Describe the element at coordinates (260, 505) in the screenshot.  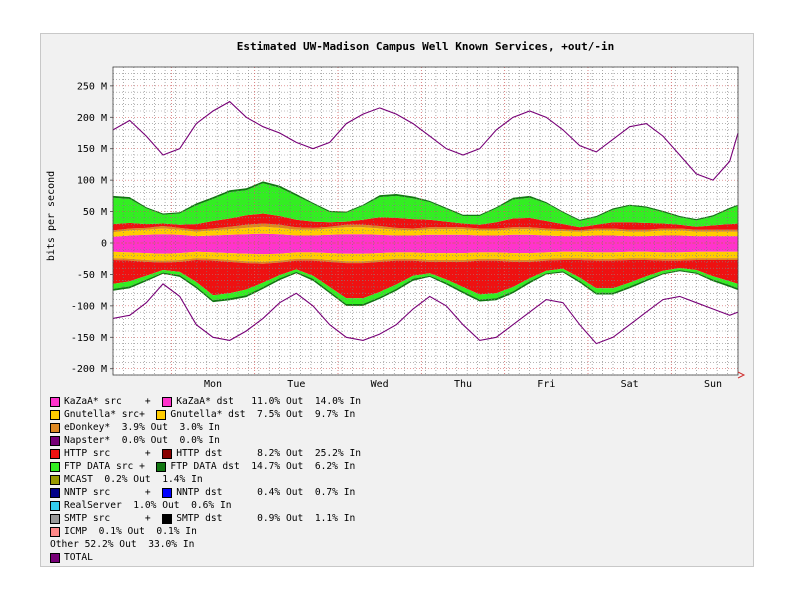
I see `legend-row-realserver: RealServer 1.0% Out 0.6% In` at that location.